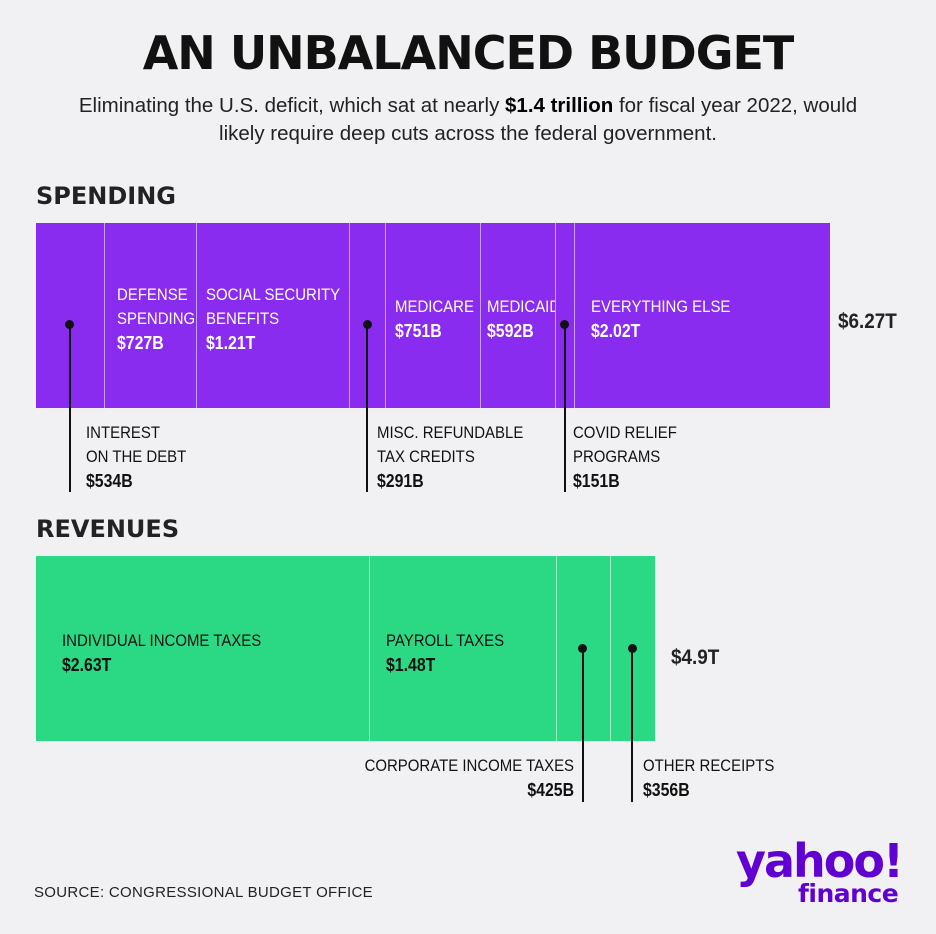  I want to click on segment-individual-income-taxes: INDIVIDUAL INCOME TAXES $2.63T, so click(202, 648).